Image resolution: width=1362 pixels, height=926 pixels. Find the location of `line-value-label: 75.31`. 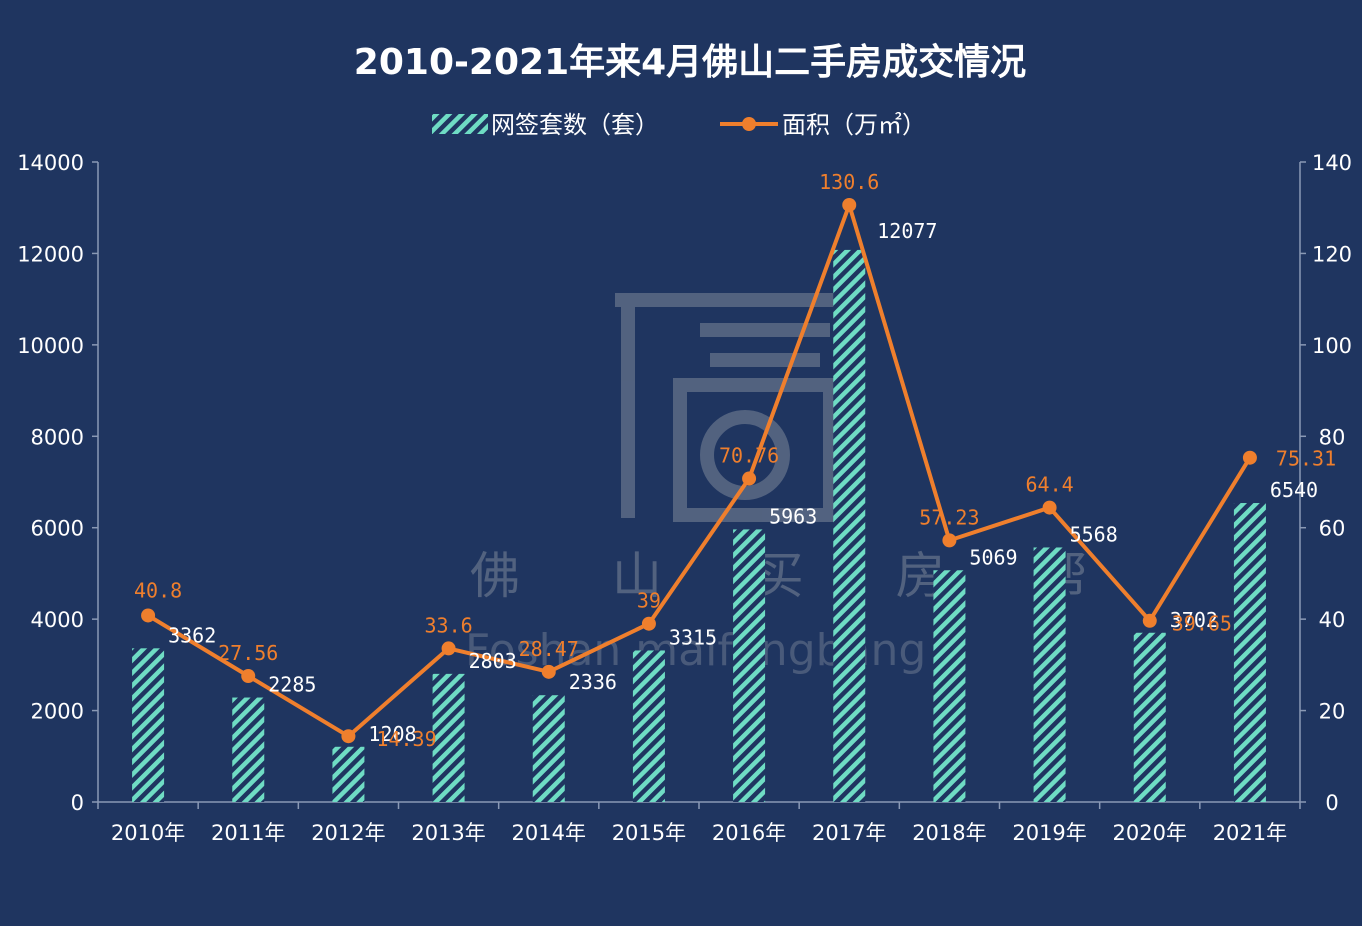

line-value-label: 75.31 is located at coordinates (1306, 459).